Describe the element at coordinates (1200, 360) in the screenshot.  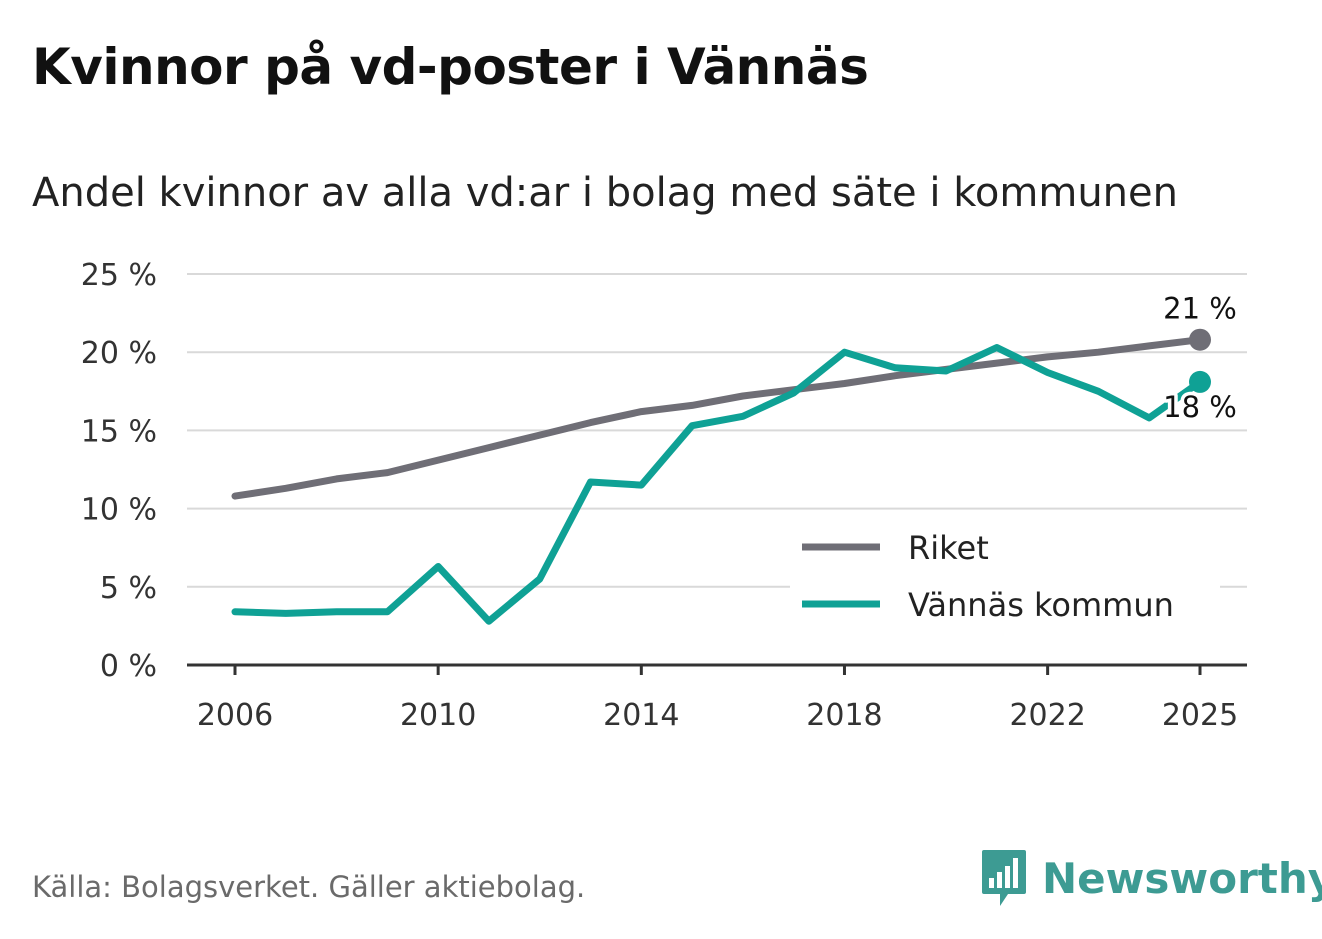
I see `end-labels: 21 % 18 %` at that location.